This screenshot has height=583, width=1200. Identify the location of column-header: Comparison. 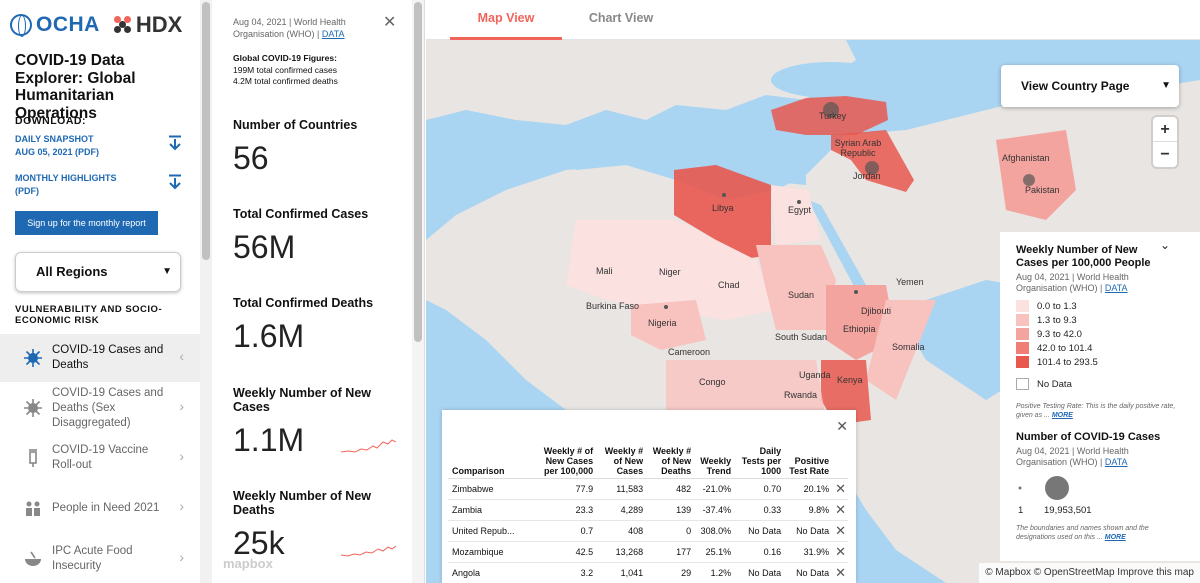
(493, 456).